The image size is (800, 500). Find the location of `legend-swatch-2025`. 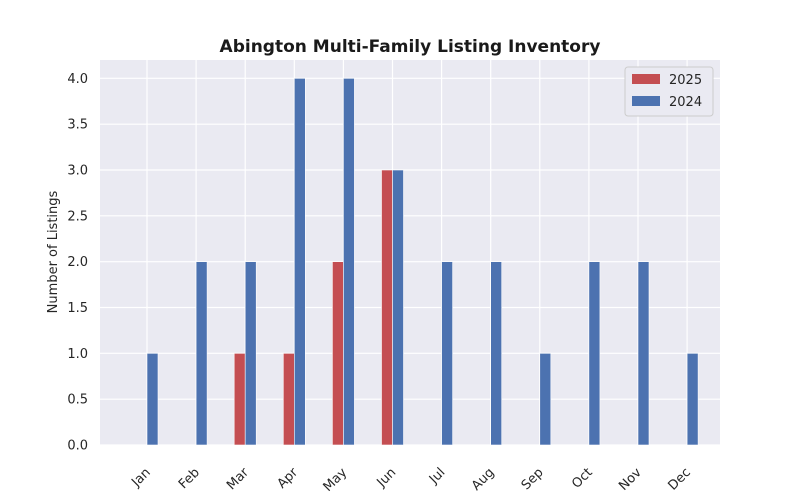

legend-swatch-2025 is located at coordinates (646, 79).